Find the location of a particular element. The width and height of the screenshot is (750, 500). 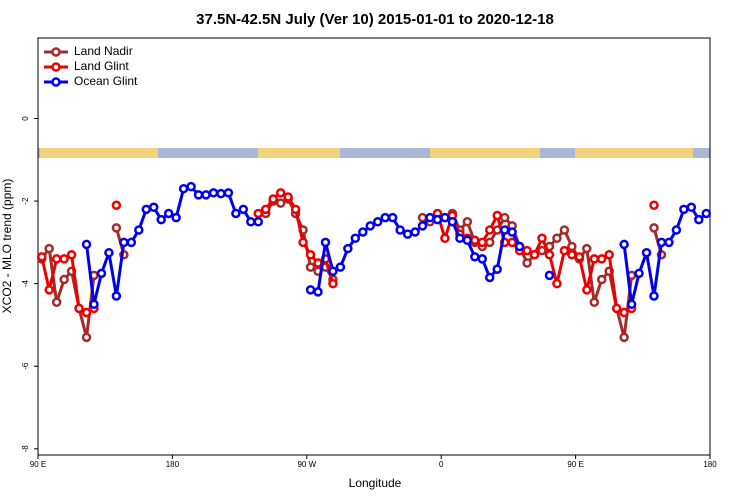

y-axis-label: XCO2 - MLO trend (ppm) is located at coordinates (7, 246).